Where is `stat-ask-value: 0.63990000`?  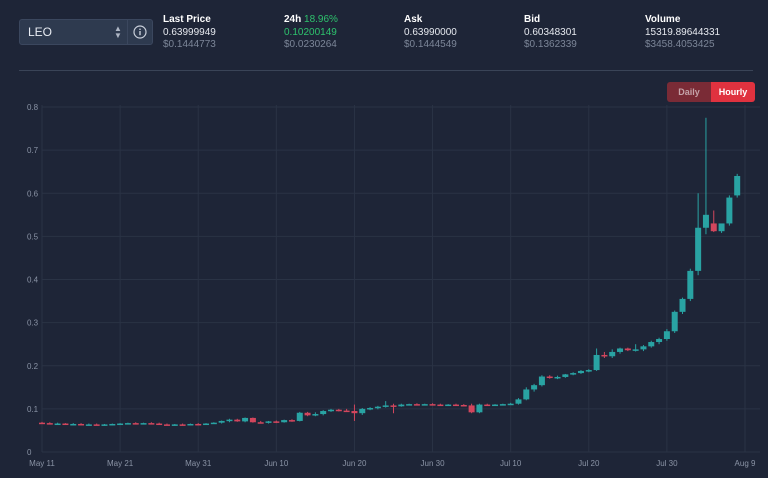 stat-ask-value: 0.63990000 is located at coordinates (430, 32).